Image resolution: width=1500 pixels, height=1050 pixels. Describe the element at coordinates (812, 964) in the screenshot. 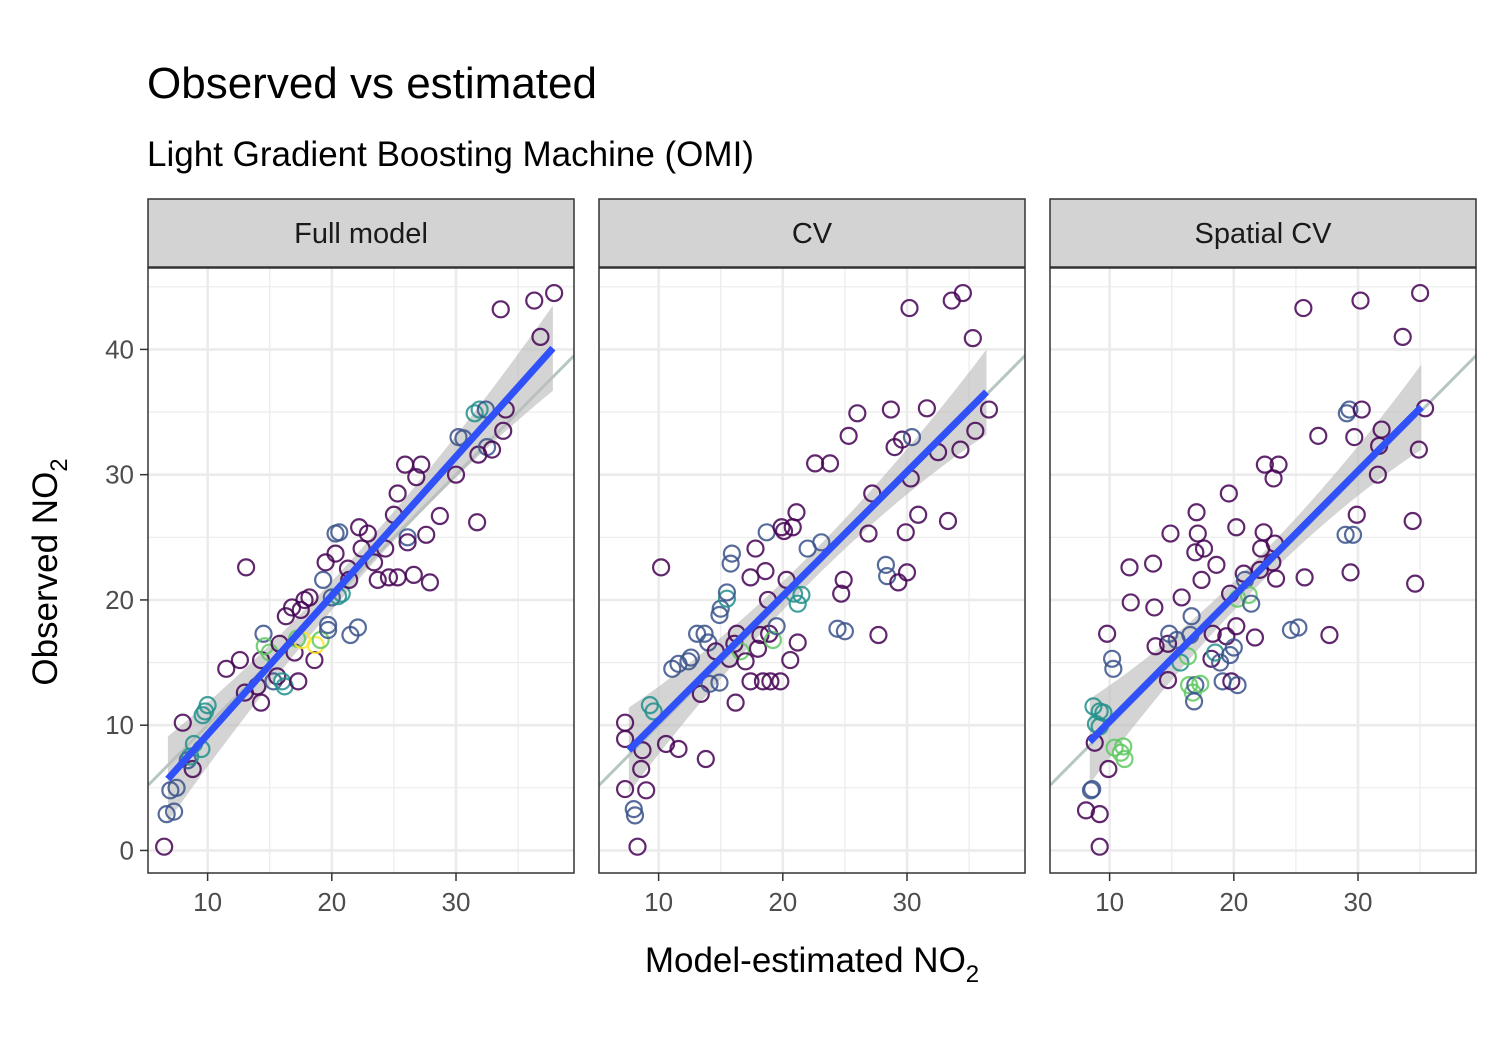

I see `x-axis-title: Model-estimated NO2` at that location.